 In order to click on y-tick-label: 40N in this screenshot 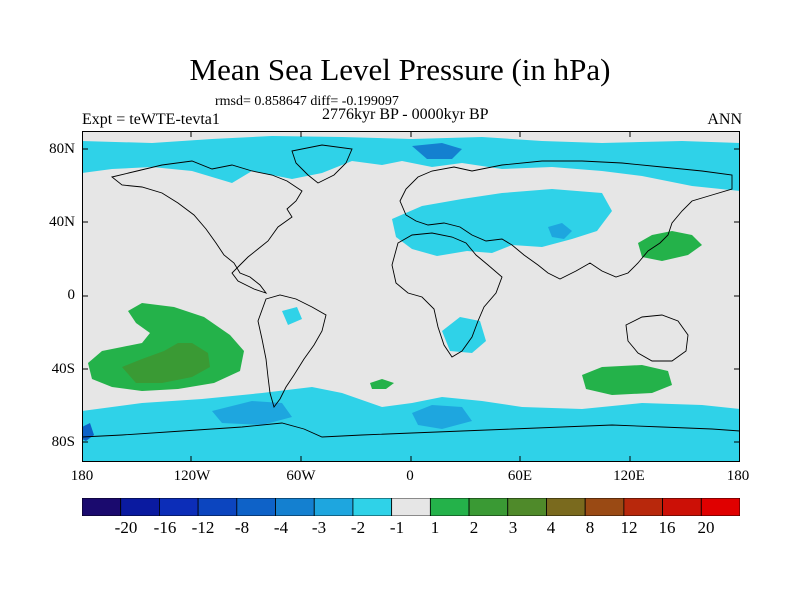, I will do `click(62, 222)`.